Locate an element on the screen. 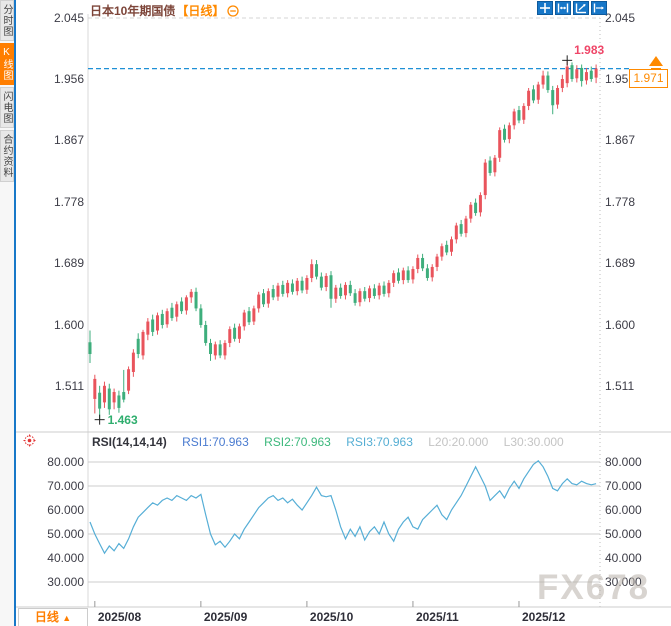 This screenshot has height=626, width=671. price-tick-left: 1.867 is located at coordinates (68, 140).